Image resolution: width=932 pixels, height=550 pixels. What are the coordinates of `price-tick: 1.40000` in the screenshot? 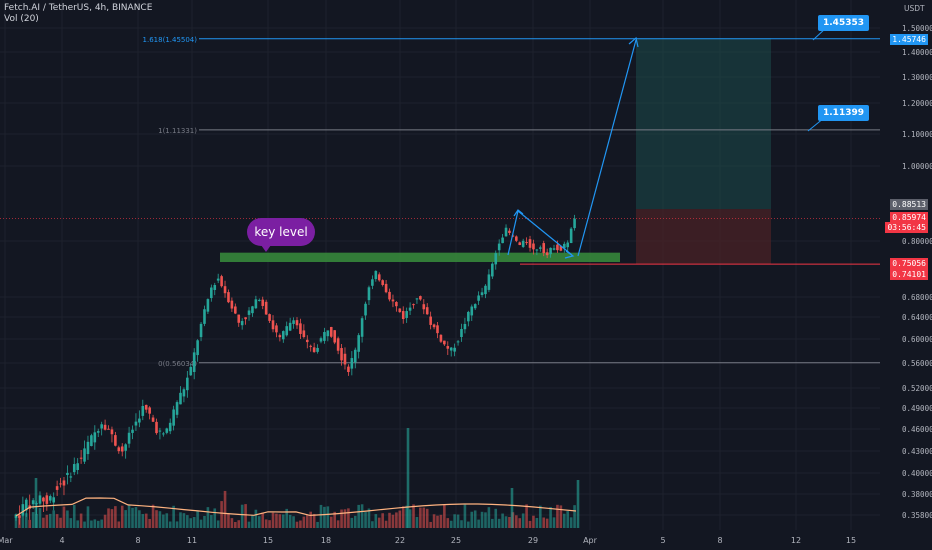 It's located at (917, 52).